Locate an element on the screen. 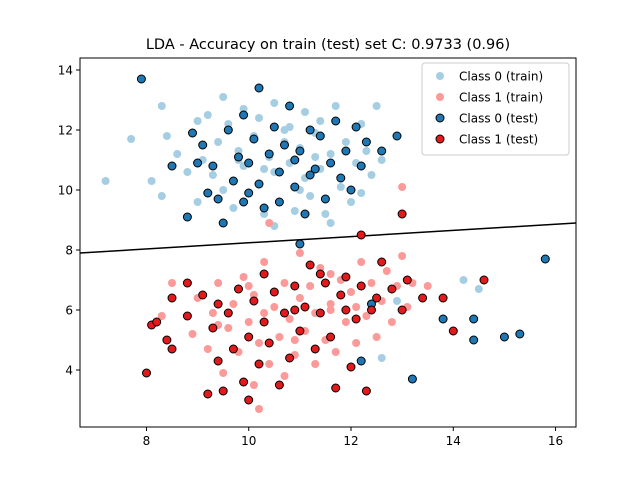 Image resolution: width=640 pixels, height=480 pixels. x-tick-label: 12 is located at coordinates (350, 441).